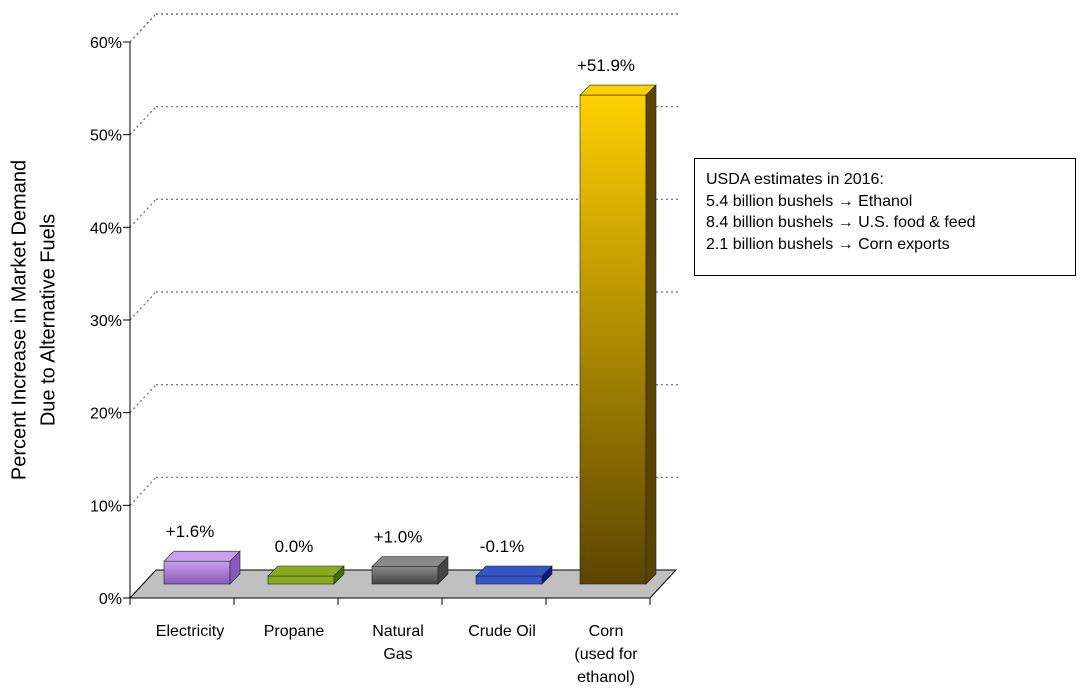 Image resolution: width=1089 pixels, height=696 pixels. I want to click on y-axis-title: Percent Increase in Market Demand, so click(19, 320).